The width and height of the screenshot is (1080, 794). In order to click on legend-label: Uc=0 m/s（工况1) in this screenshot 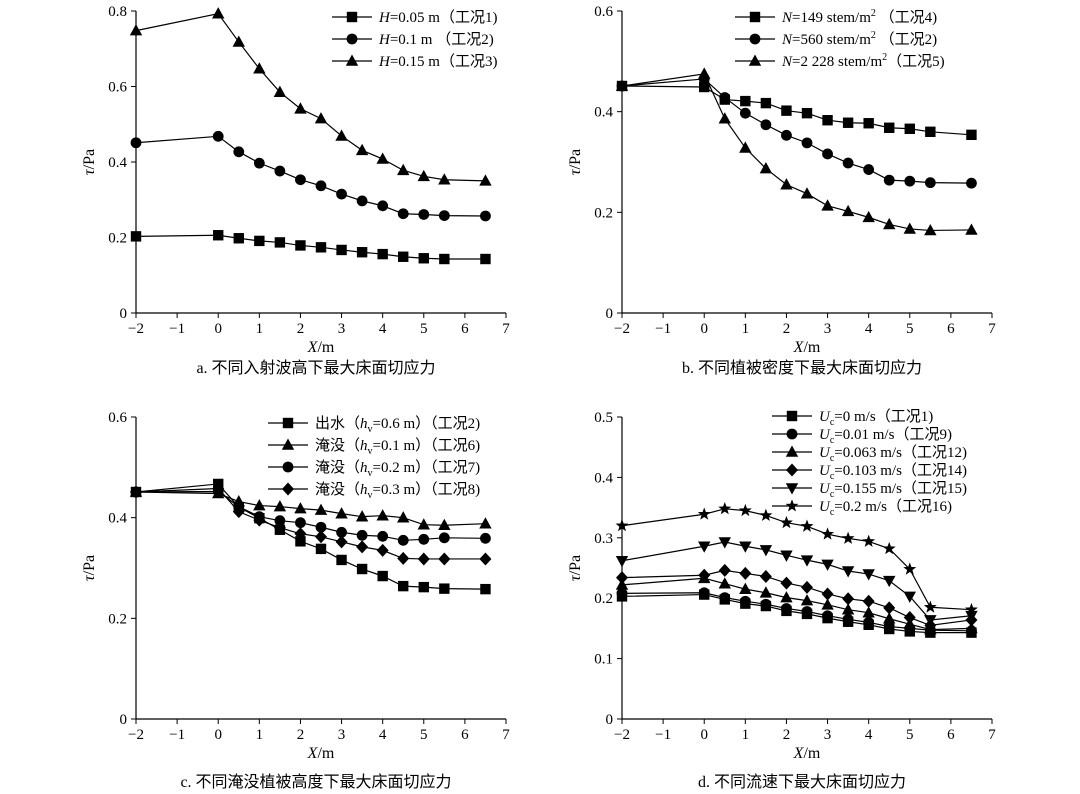, I will do `click(876, 418)`.